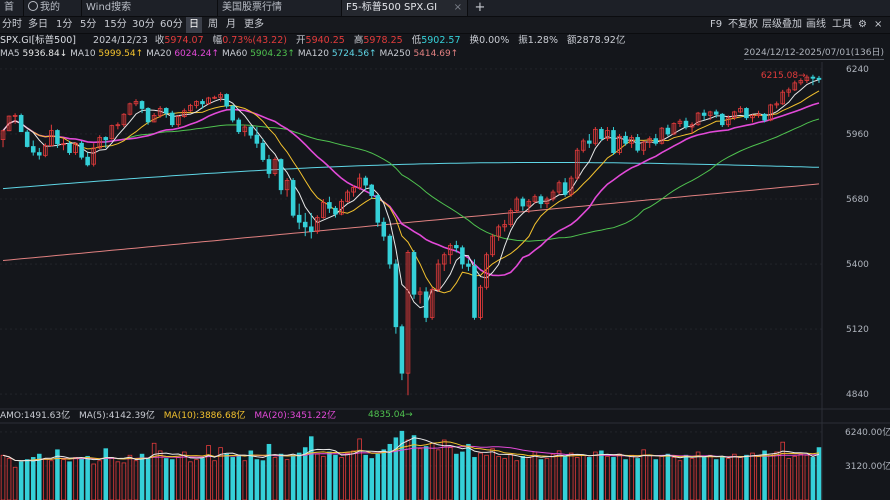 The image size is (890, 500). What do you see at coordinates (222, 416) in the screenshot?
I see `vol-ma10-value: 3886.68亿` at bounding box center [222, 416].